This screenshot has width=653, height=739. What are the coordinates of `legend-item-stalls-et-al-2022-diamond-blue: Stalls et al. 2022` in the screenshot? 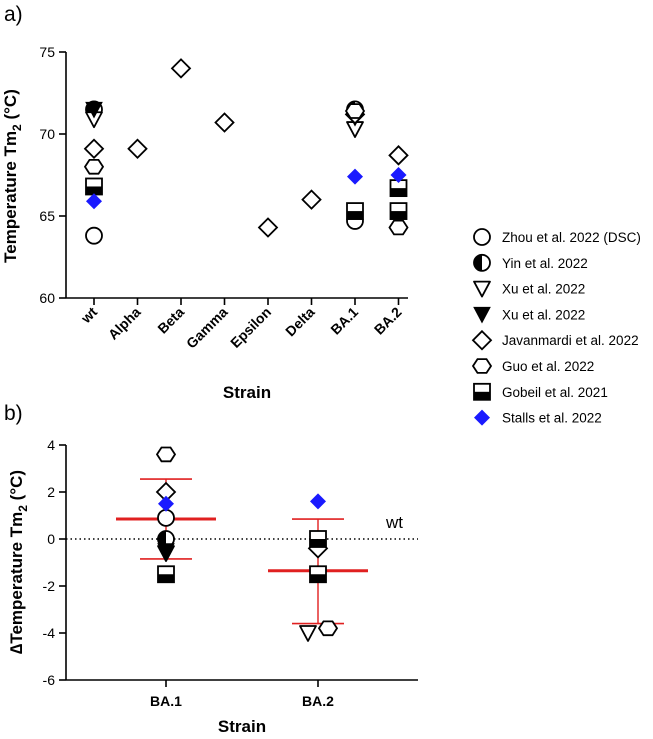 It's located at (538, 417).